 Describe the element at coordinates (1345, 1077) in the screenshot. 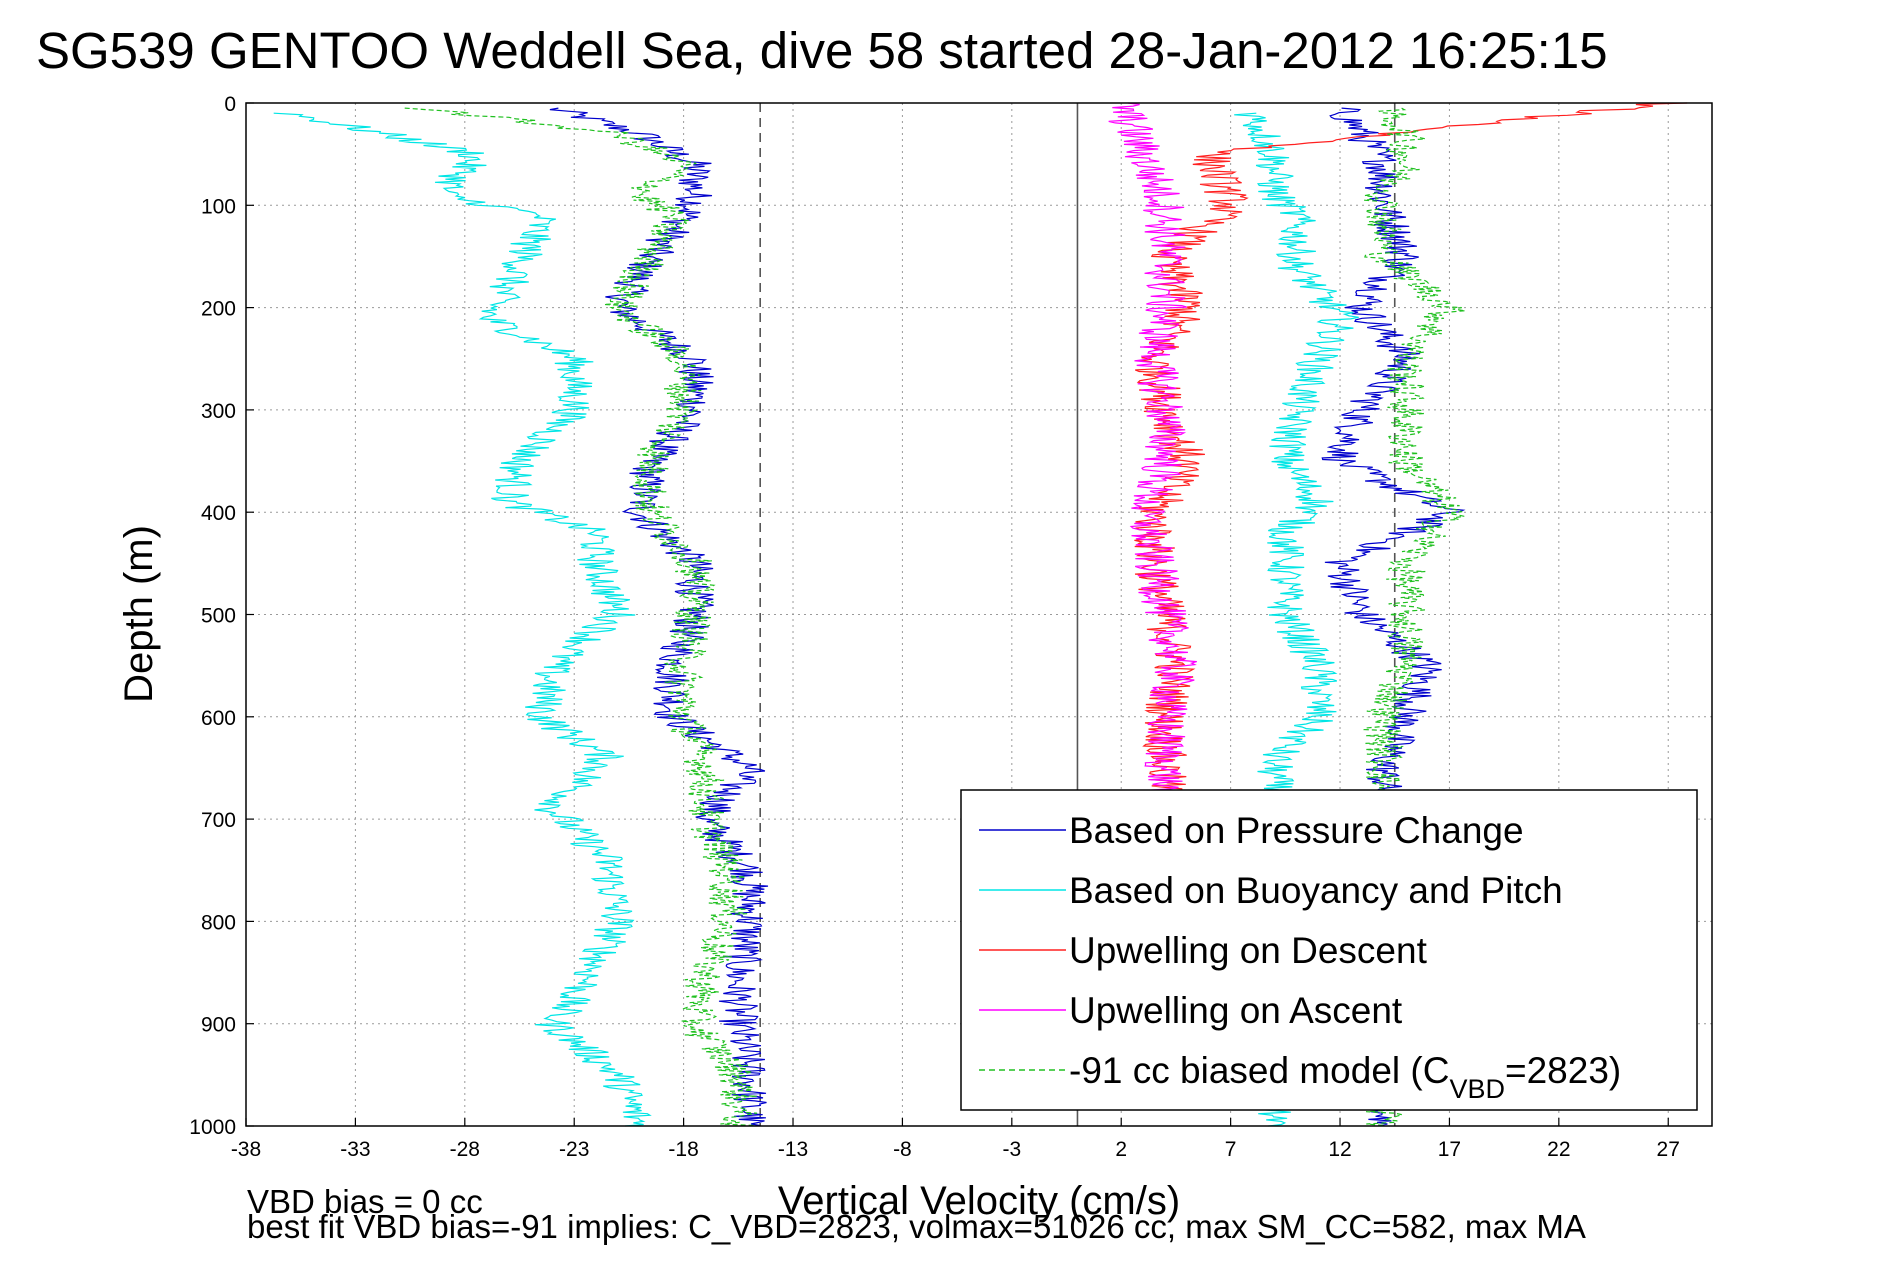

I see `legend-label: -91 cc biased model (CVBD=2823)` at that location.